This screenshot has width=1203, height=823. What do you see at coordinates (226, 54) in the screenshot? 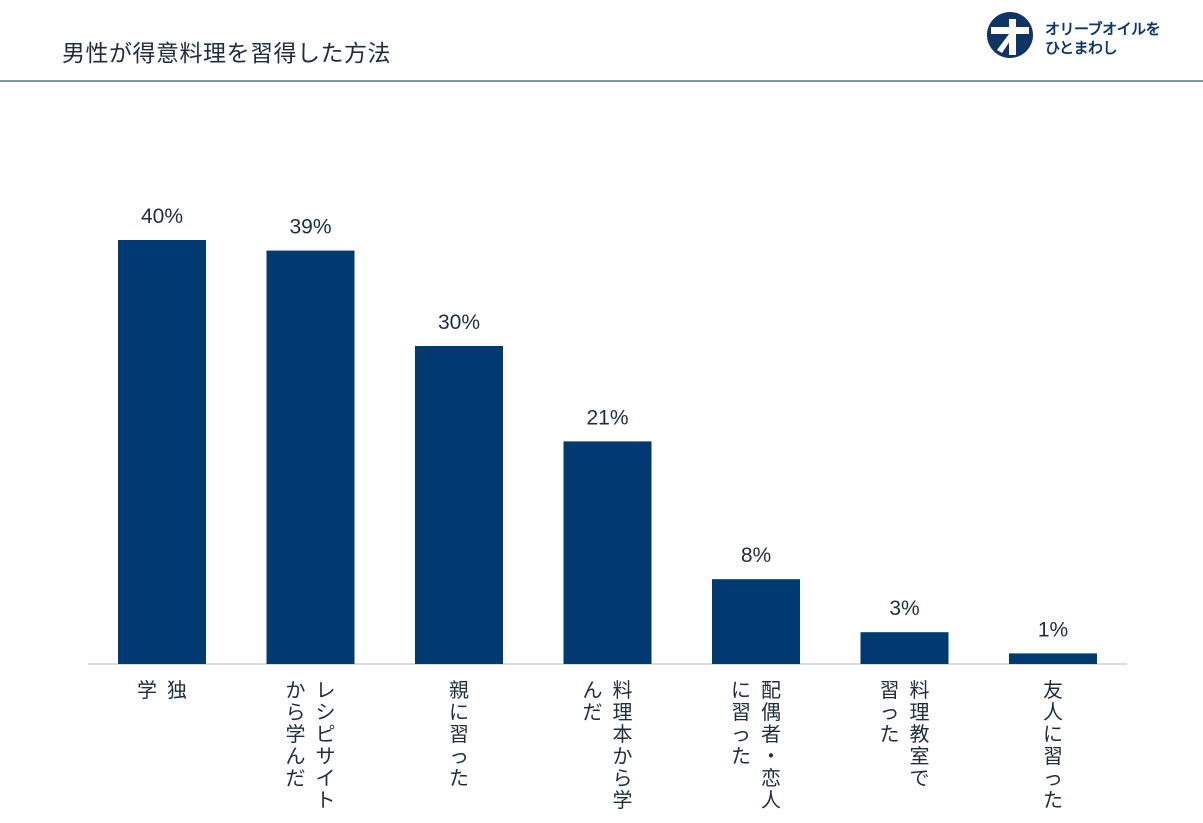
I see `page-title: 男性が得意料理を習得した方法` at bounding box center [226, 54].